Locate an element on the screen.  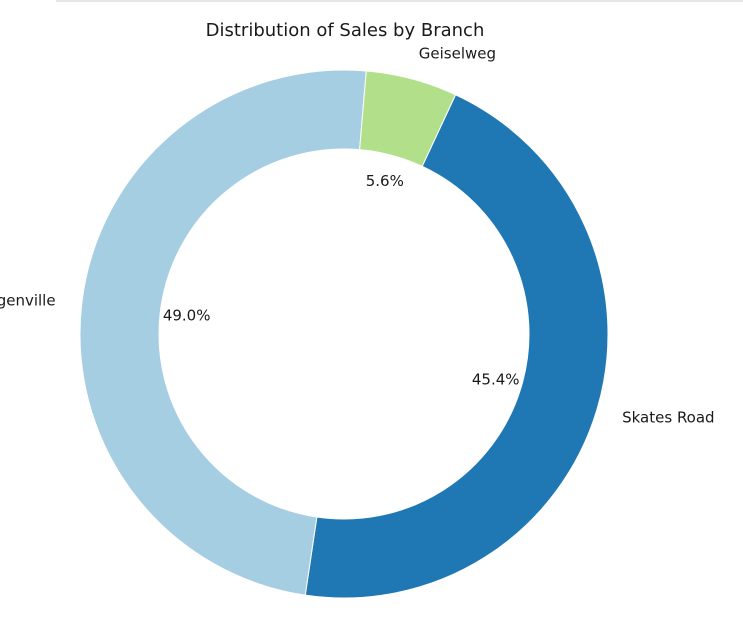
slice-label-geiselweg: Geiselweg is located at coordinates (457, 53).